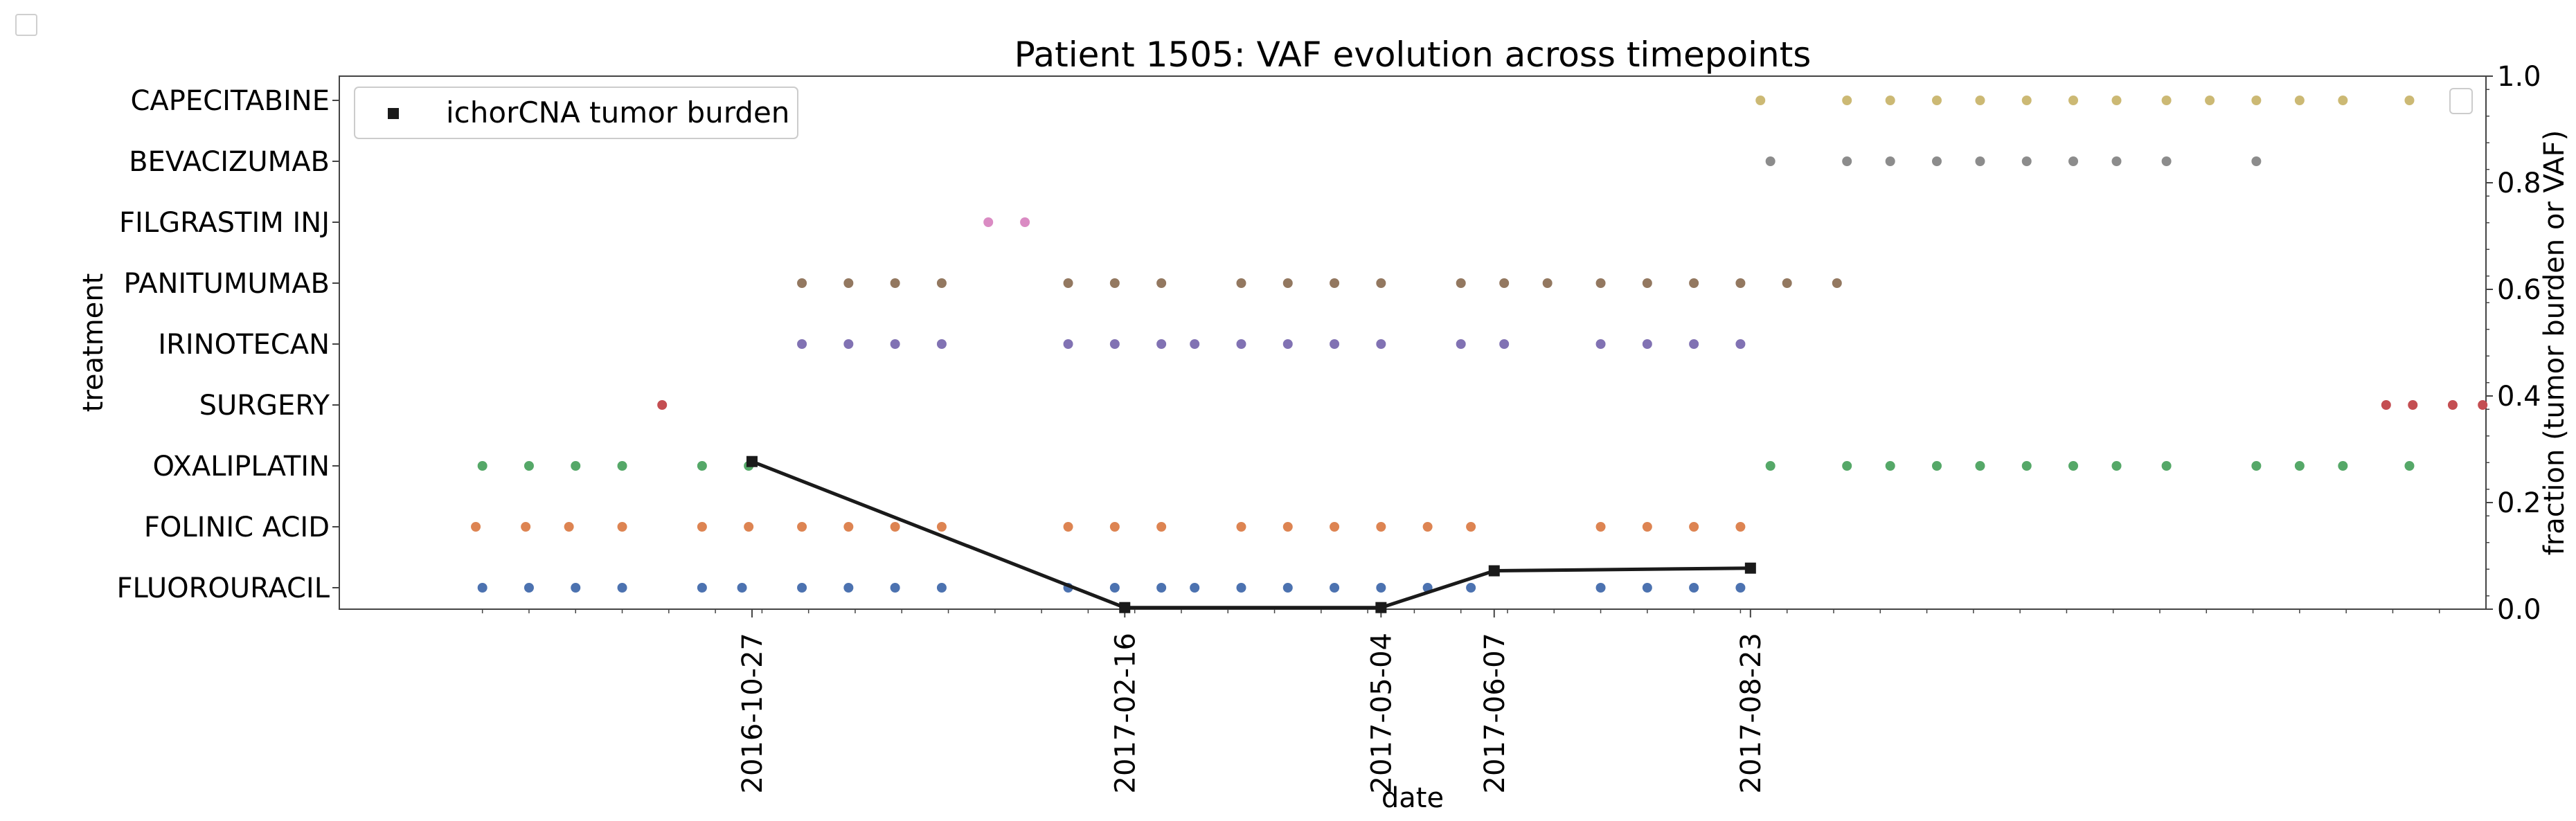 This screenshot has height=821, width=2576. Describe the element at coordinates (26, 25) in the screenshot. I see `figure-checkbox` at that location.